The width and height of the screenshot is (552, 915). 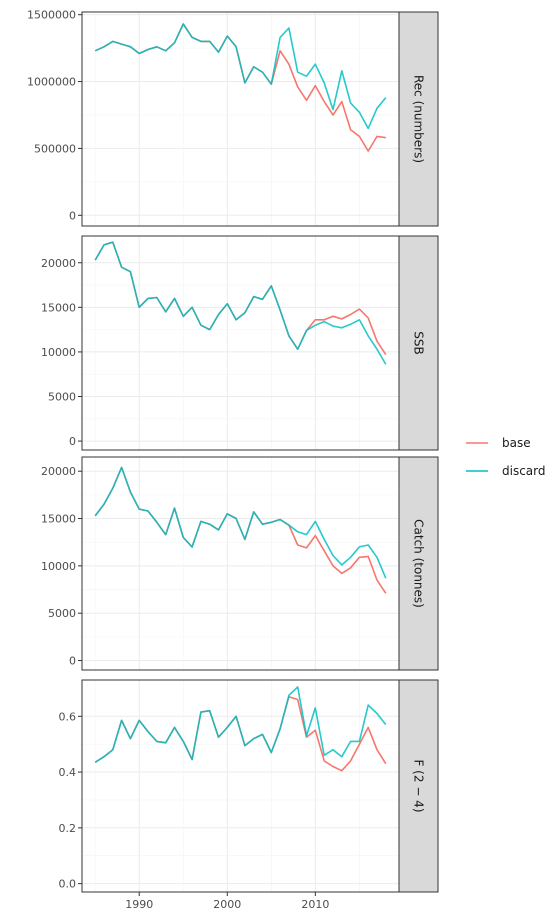 I want to click on x-tick-label: 2000, so click(x=227, y=904).